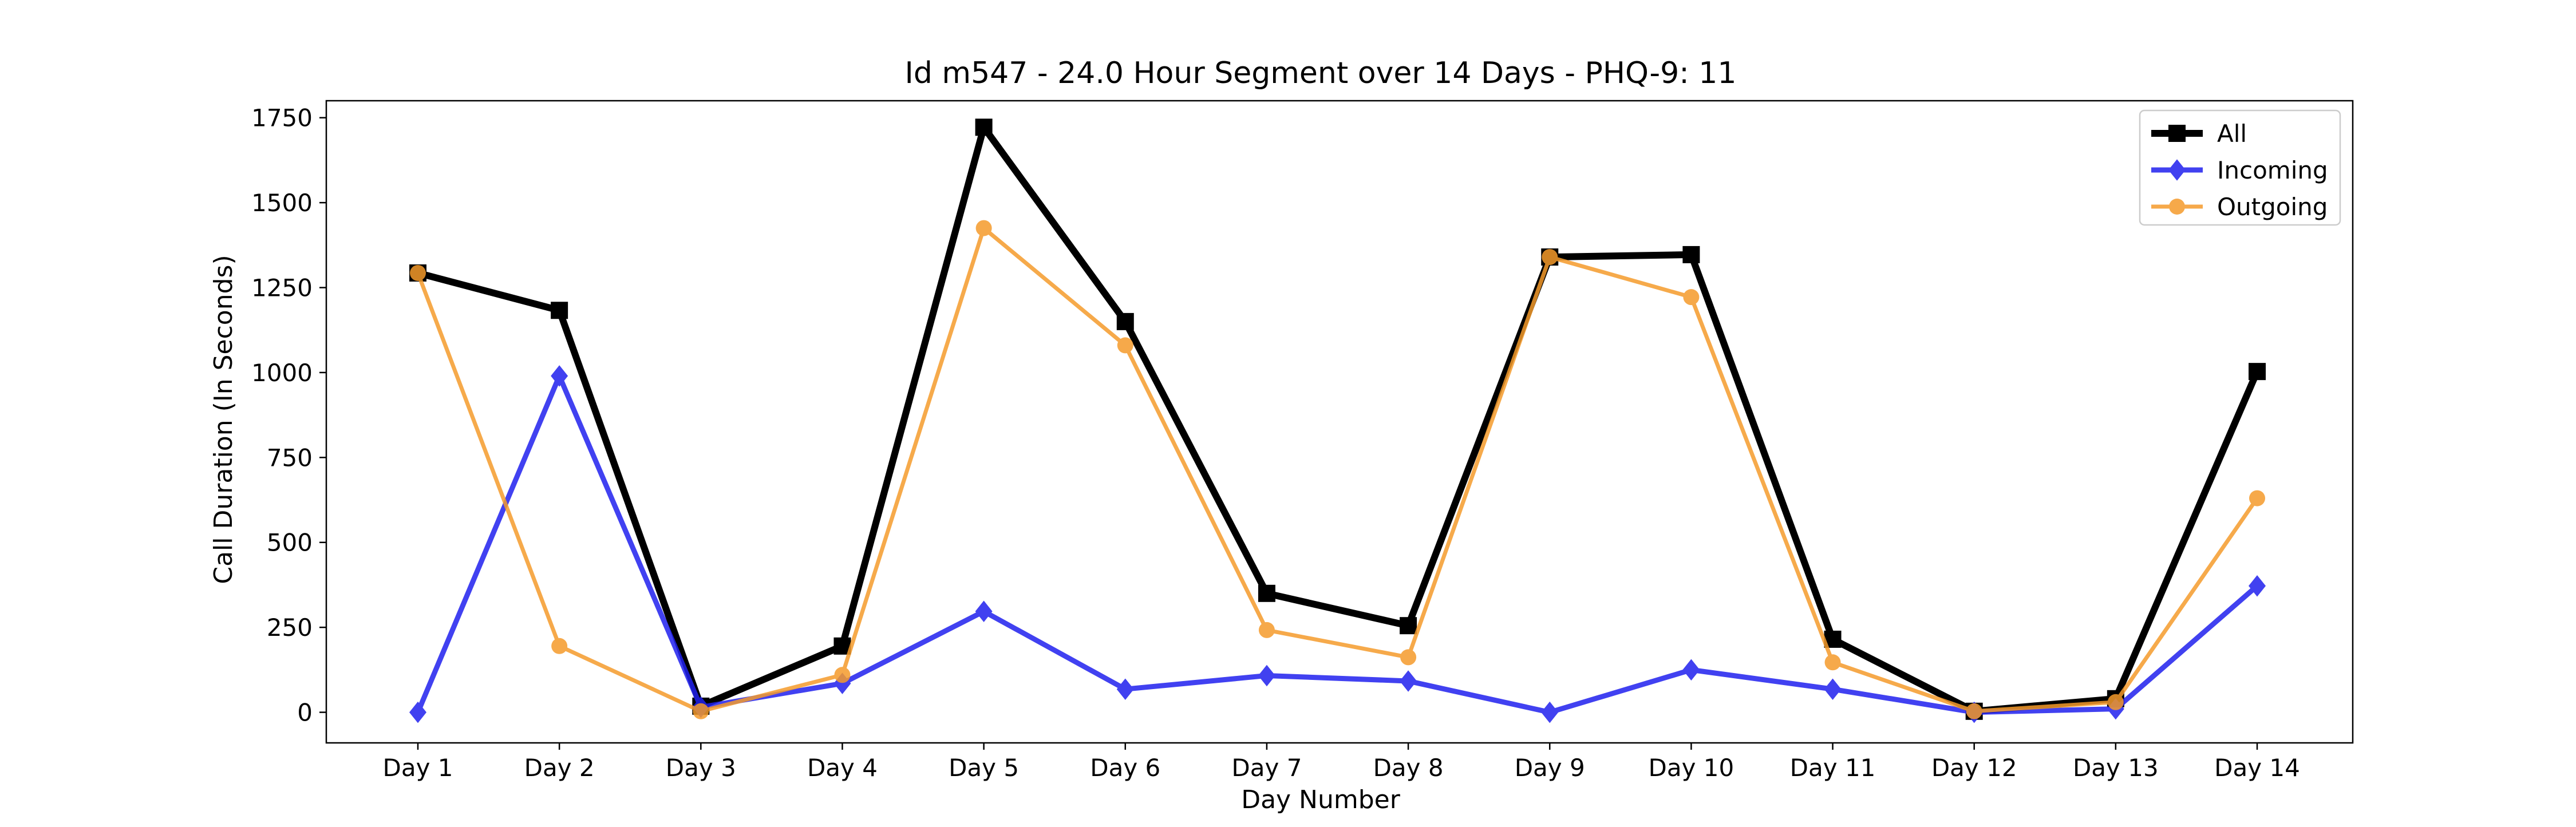 The image size is (2576, 827). I want to click on legend: All Incoming Outgoing, so click(2240, 167).